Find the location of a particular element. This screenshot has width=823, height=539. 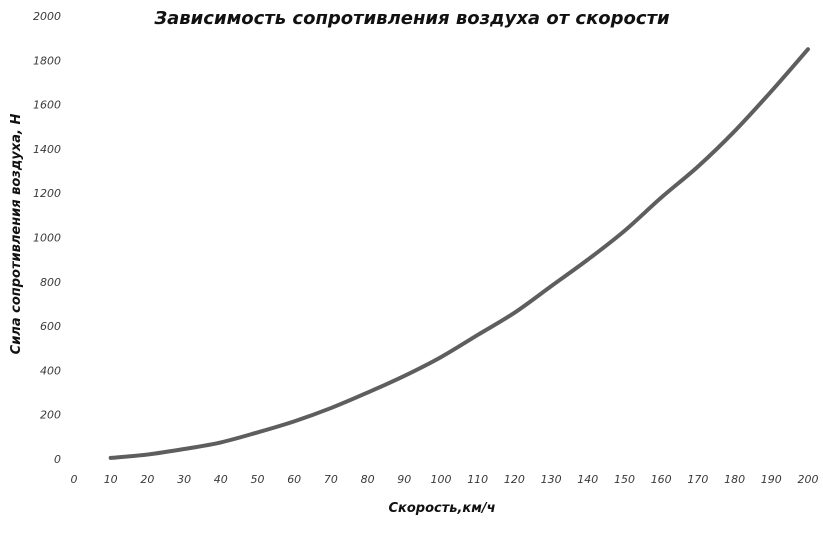

x-tick-label: 90 is located at coordinates (404, 479).